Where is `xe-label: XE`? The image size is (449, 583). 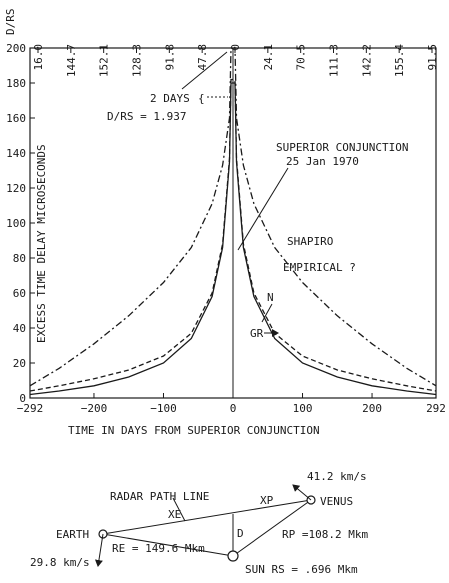
xe-label: XE is located at coordinates (174, 514).